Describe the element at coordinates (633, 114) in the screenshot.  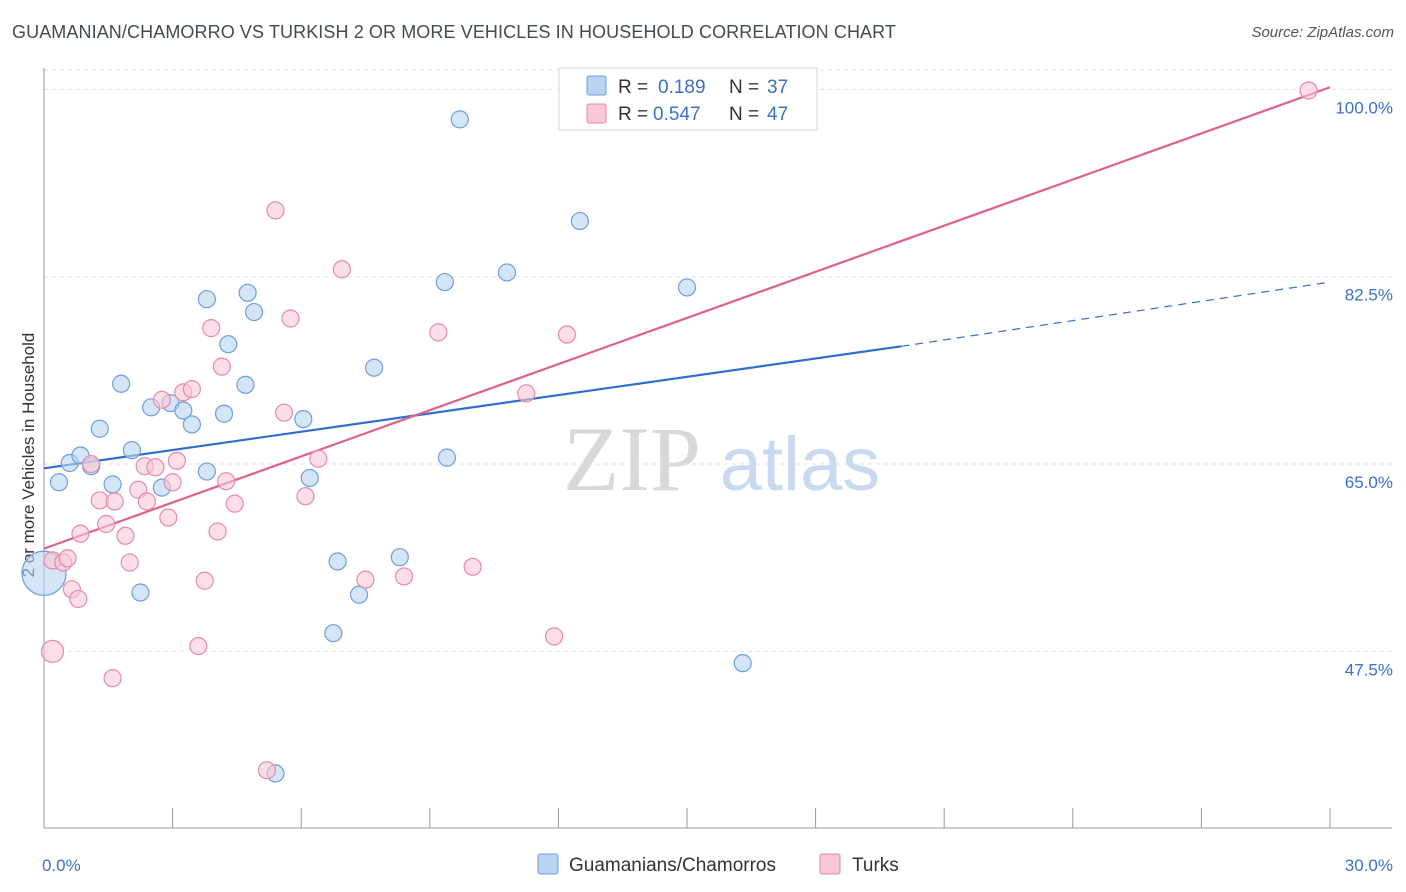
I see `legend-r-label: R =` at that location.